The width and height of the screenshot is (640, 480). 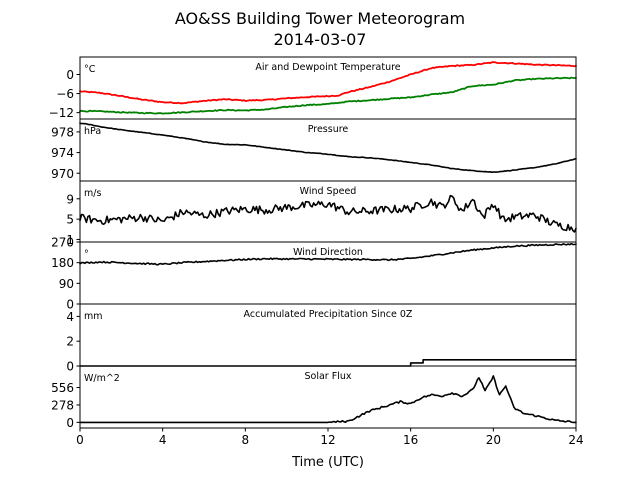 I want to click on panel-1-ytick-label: −6, so click(x=65, y=94).